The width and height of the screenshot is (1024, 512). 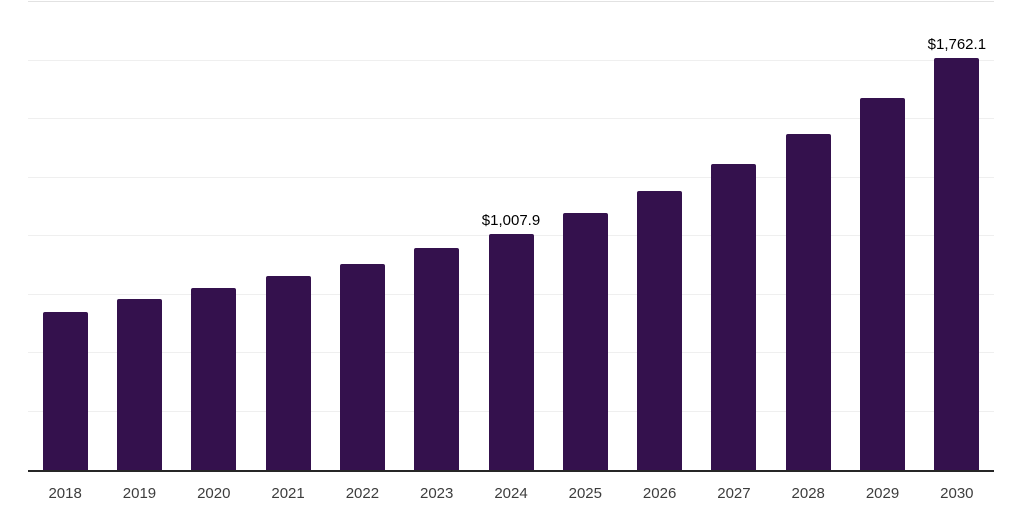 I want to click on x-tick-label-2029: 2029, so click(x=882, y=493).